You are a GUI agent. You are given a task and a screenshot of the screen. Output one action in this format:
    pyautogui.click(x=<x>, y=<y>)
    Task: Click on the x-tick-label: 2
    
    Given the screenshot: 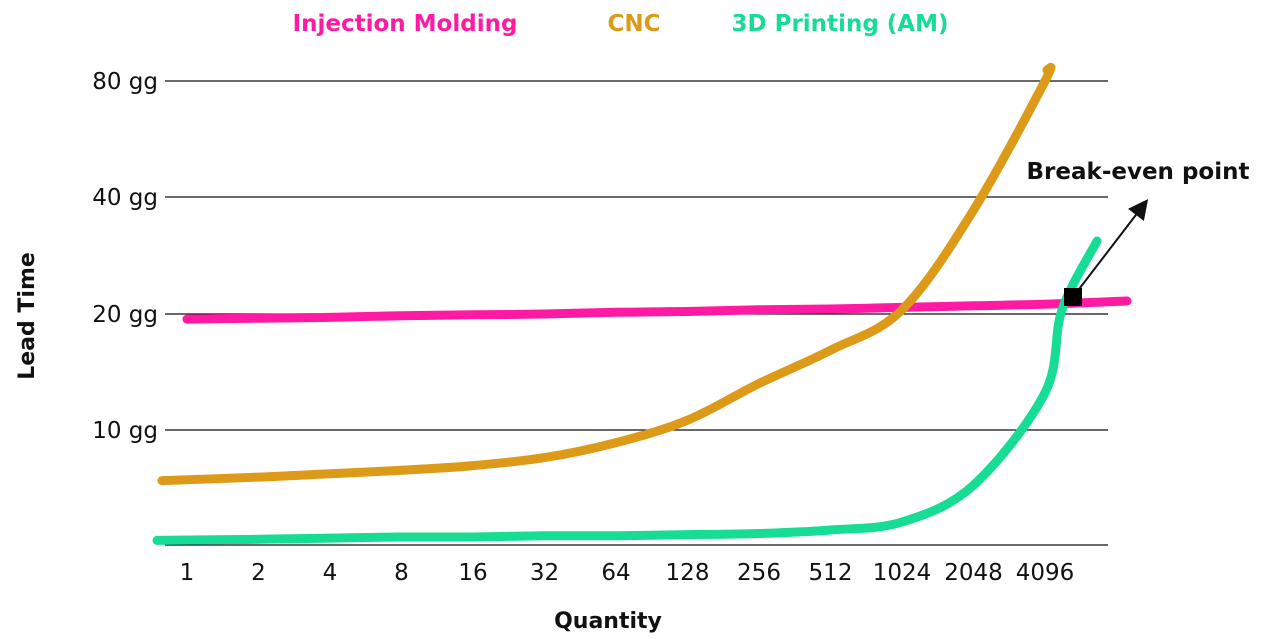 What is the action you would take?
    pyautogui.click(x=258, y=573)
    